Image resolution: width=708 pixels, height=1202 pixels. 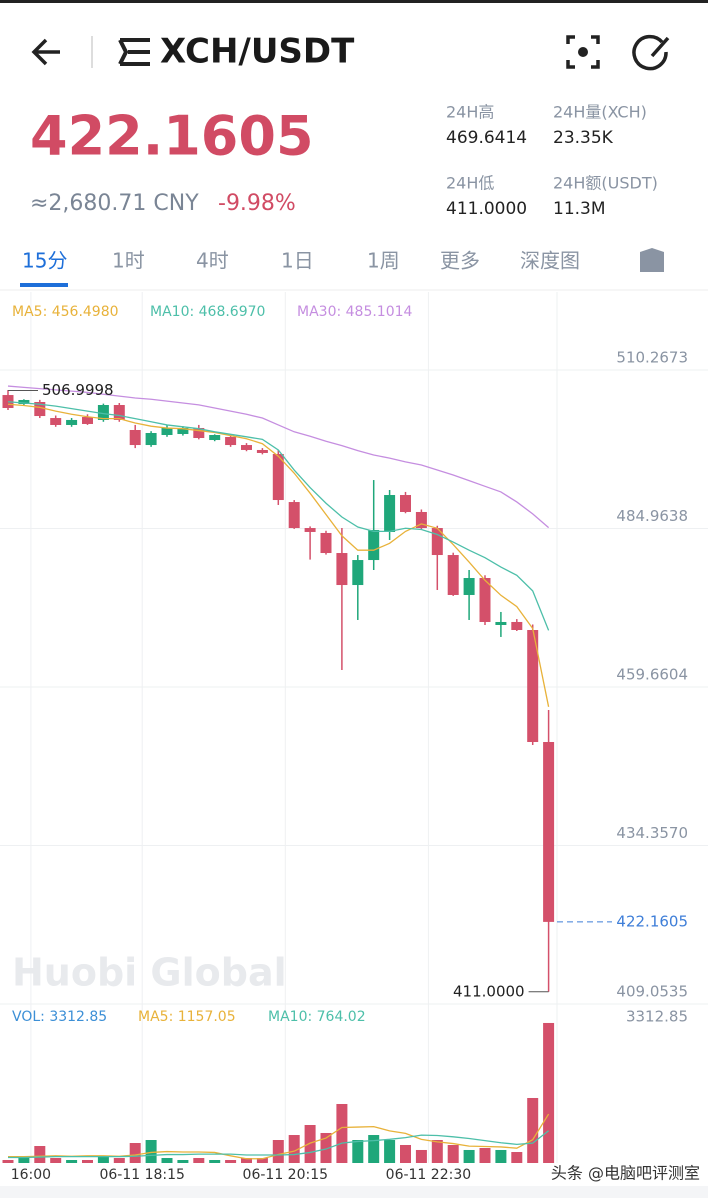 I want to click on settings-icon, so click(x=652, y=260).